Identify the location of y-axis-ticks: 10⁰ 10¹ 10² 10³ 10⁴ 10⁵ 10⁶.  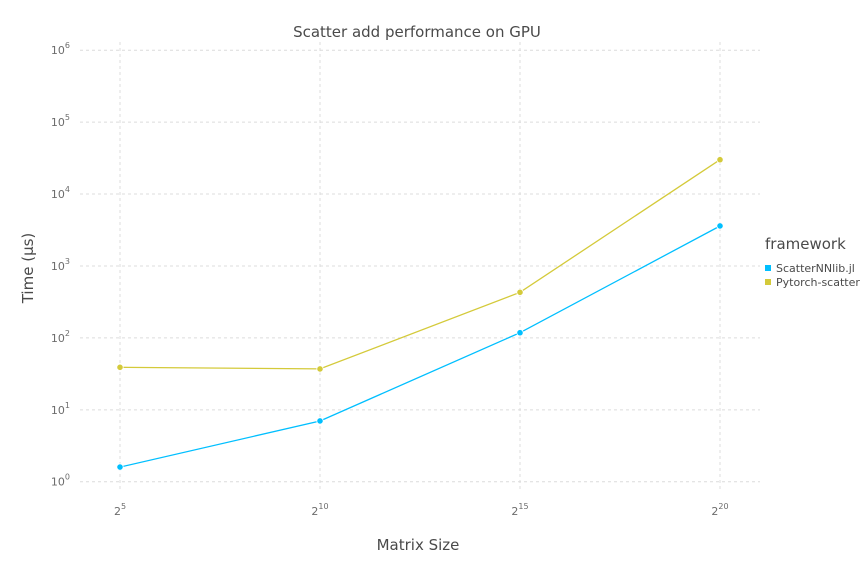
(60, 265).